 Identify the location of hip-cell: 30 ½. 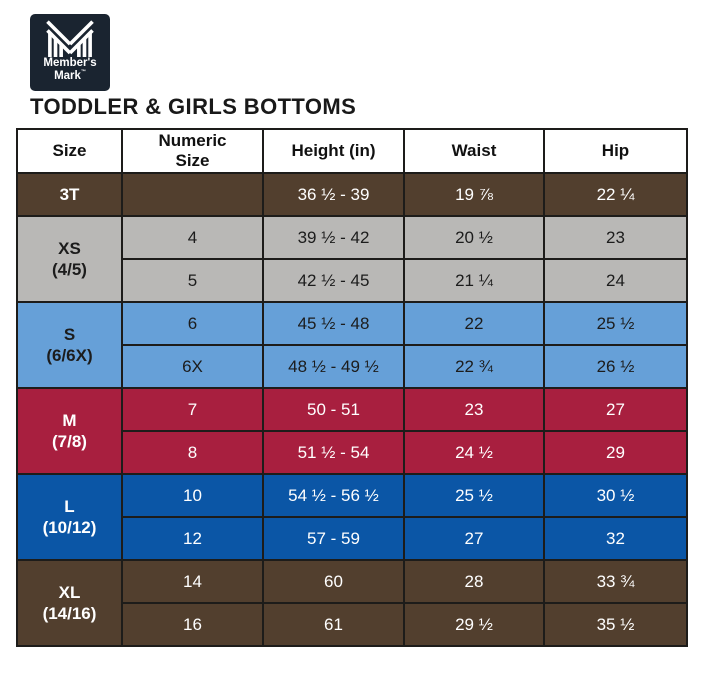
(615, 495).